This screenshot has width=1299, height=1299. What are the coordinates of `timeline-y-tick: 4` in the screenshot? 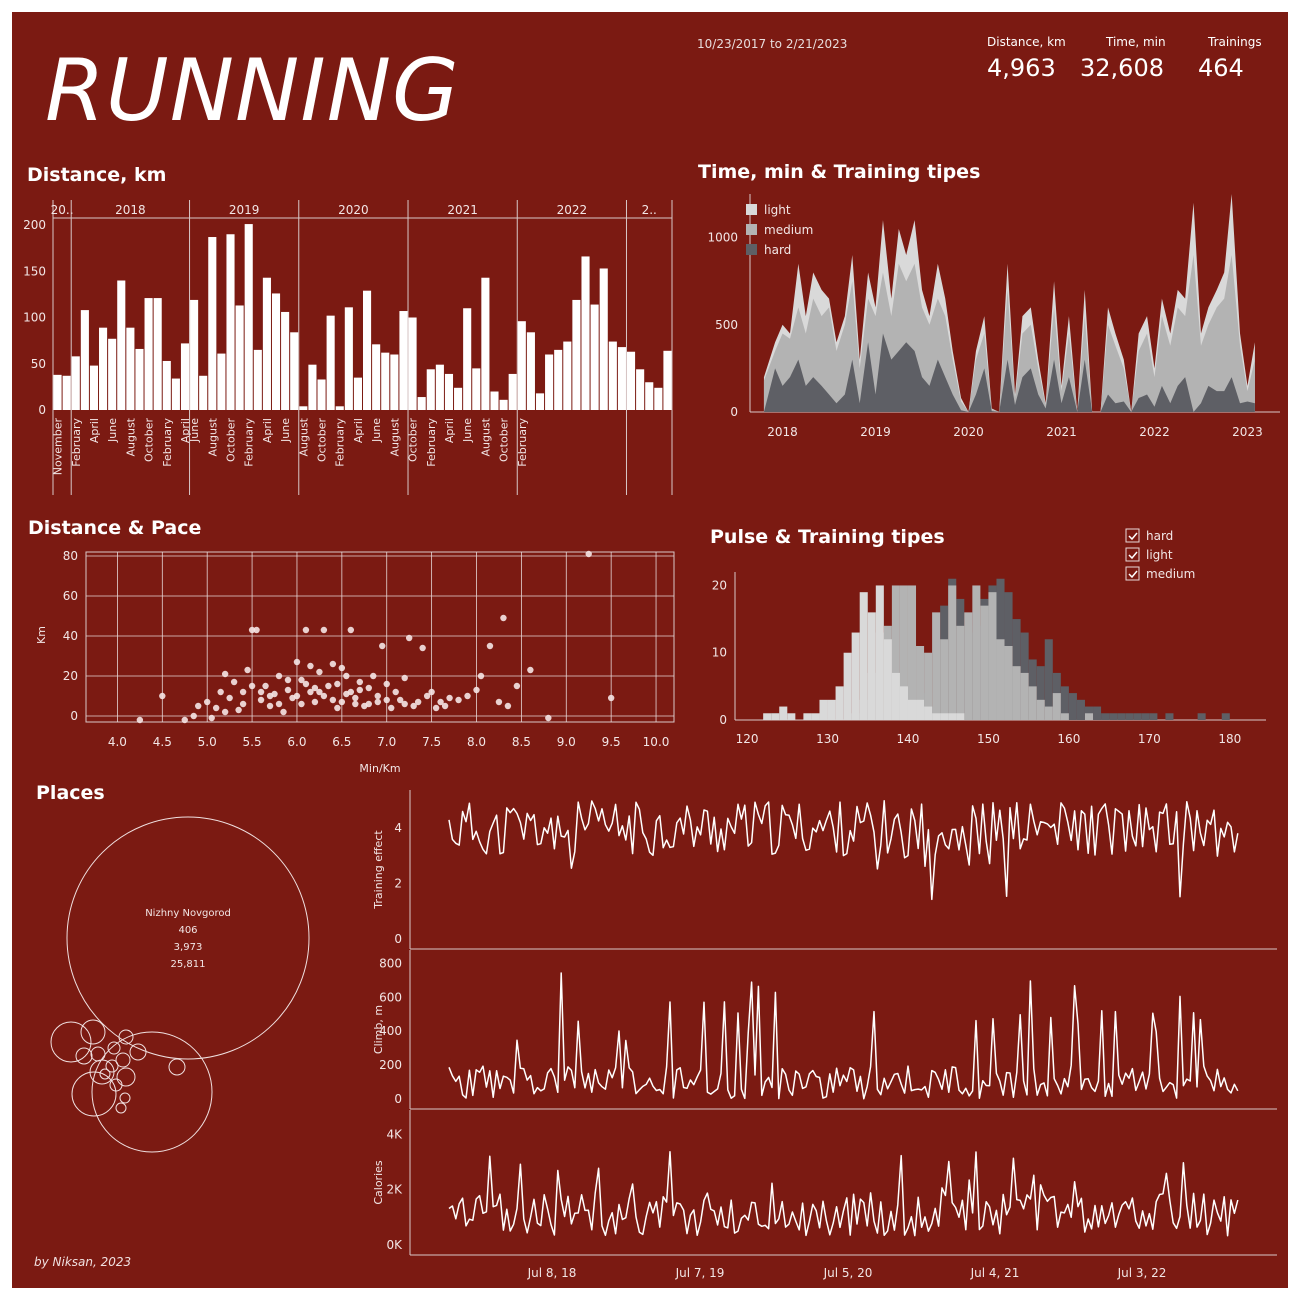 It's located at (398, 828).